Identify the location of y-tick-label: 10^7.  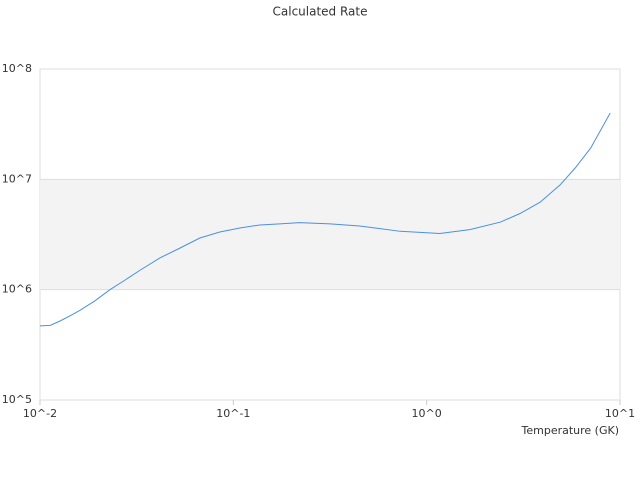
(17, 178).